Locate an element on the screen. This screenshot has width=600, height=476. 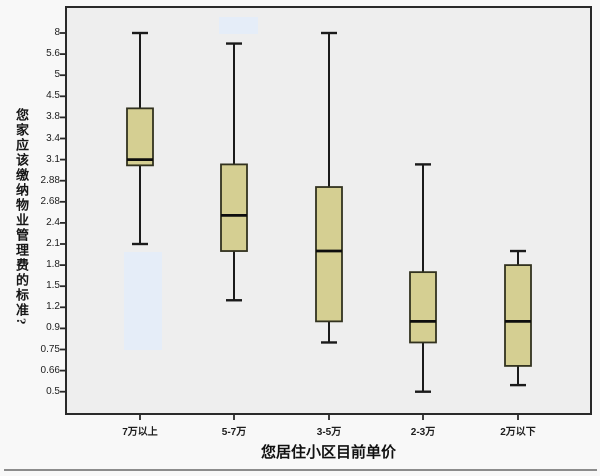
y-tick-label: 3.4 is located at coordinates (53, 138).